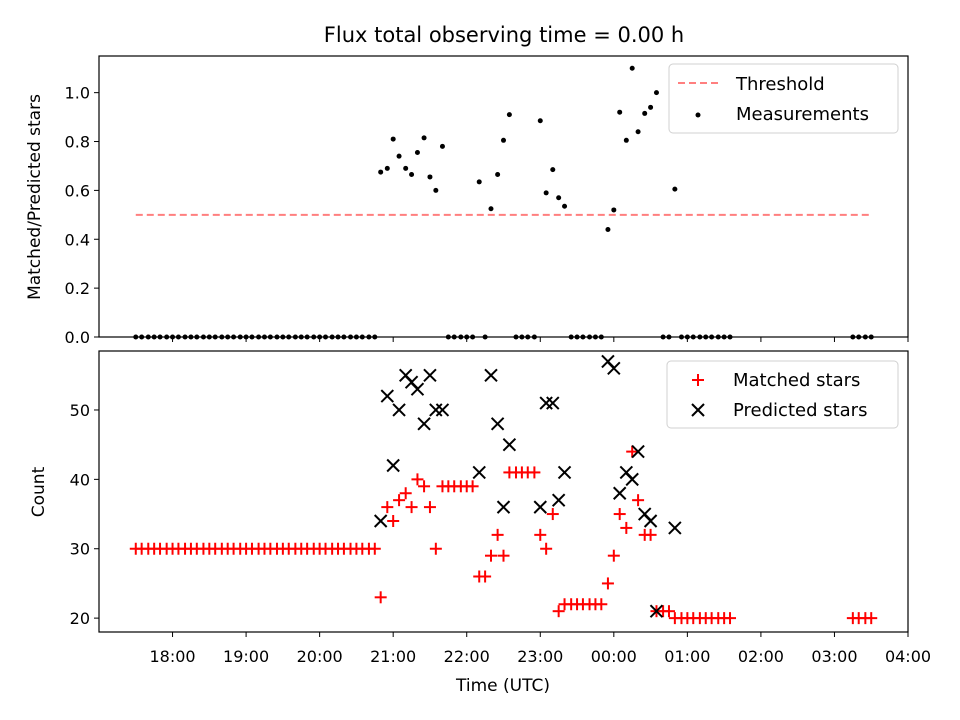 Image resolution: width=960 pixels, height=720 pixels. I want to click on bottom-legend-box, so click(782, 394).